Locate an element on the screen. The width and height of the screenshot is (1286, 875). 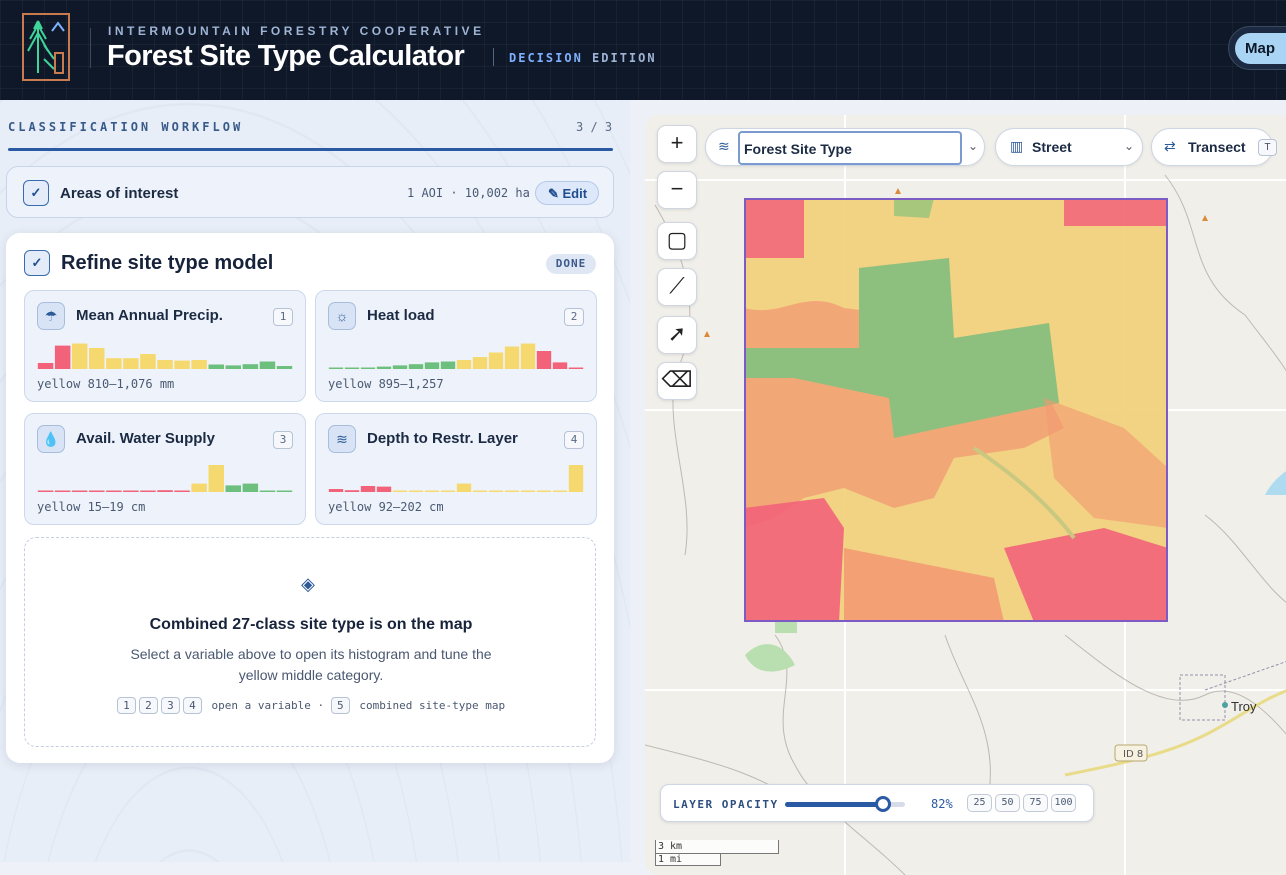
eraser-icon: ⌫ is located at coordinates (677, 379).